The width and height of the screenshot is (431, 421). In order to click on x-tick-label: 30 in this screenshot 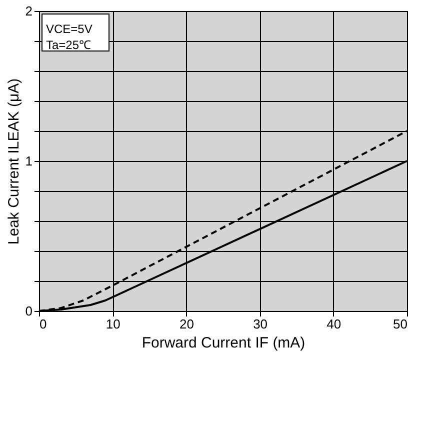, I will do `click(260, 324)`.